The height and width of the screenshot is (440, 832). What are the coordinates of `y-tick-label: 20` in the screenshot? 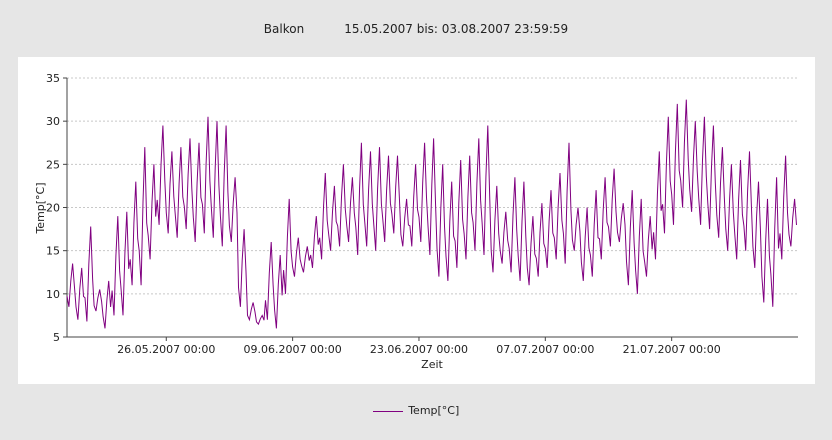 It's located at (53, 208).